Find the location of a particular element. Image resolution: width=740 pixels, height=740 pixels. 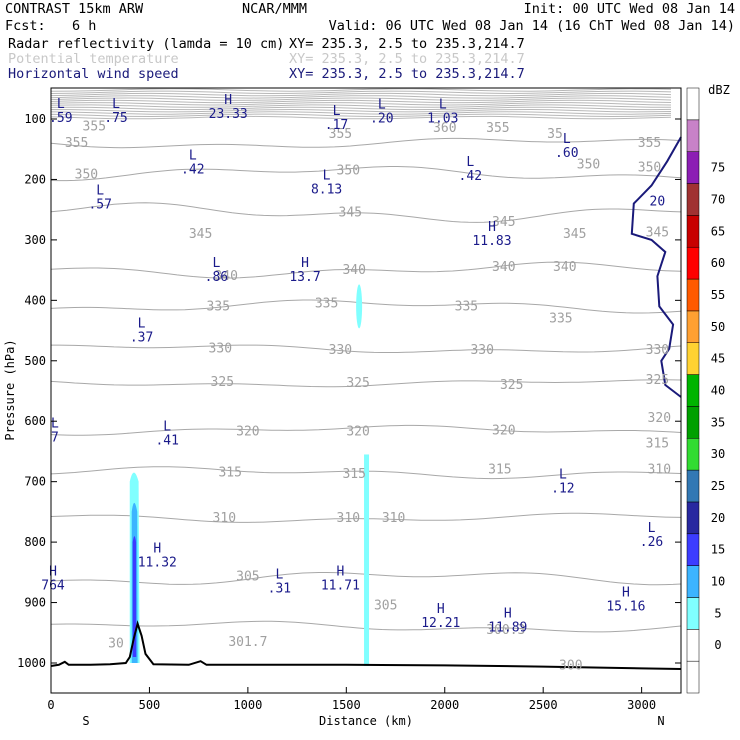

theta-label: 315 is located at coordinates (499, 470).